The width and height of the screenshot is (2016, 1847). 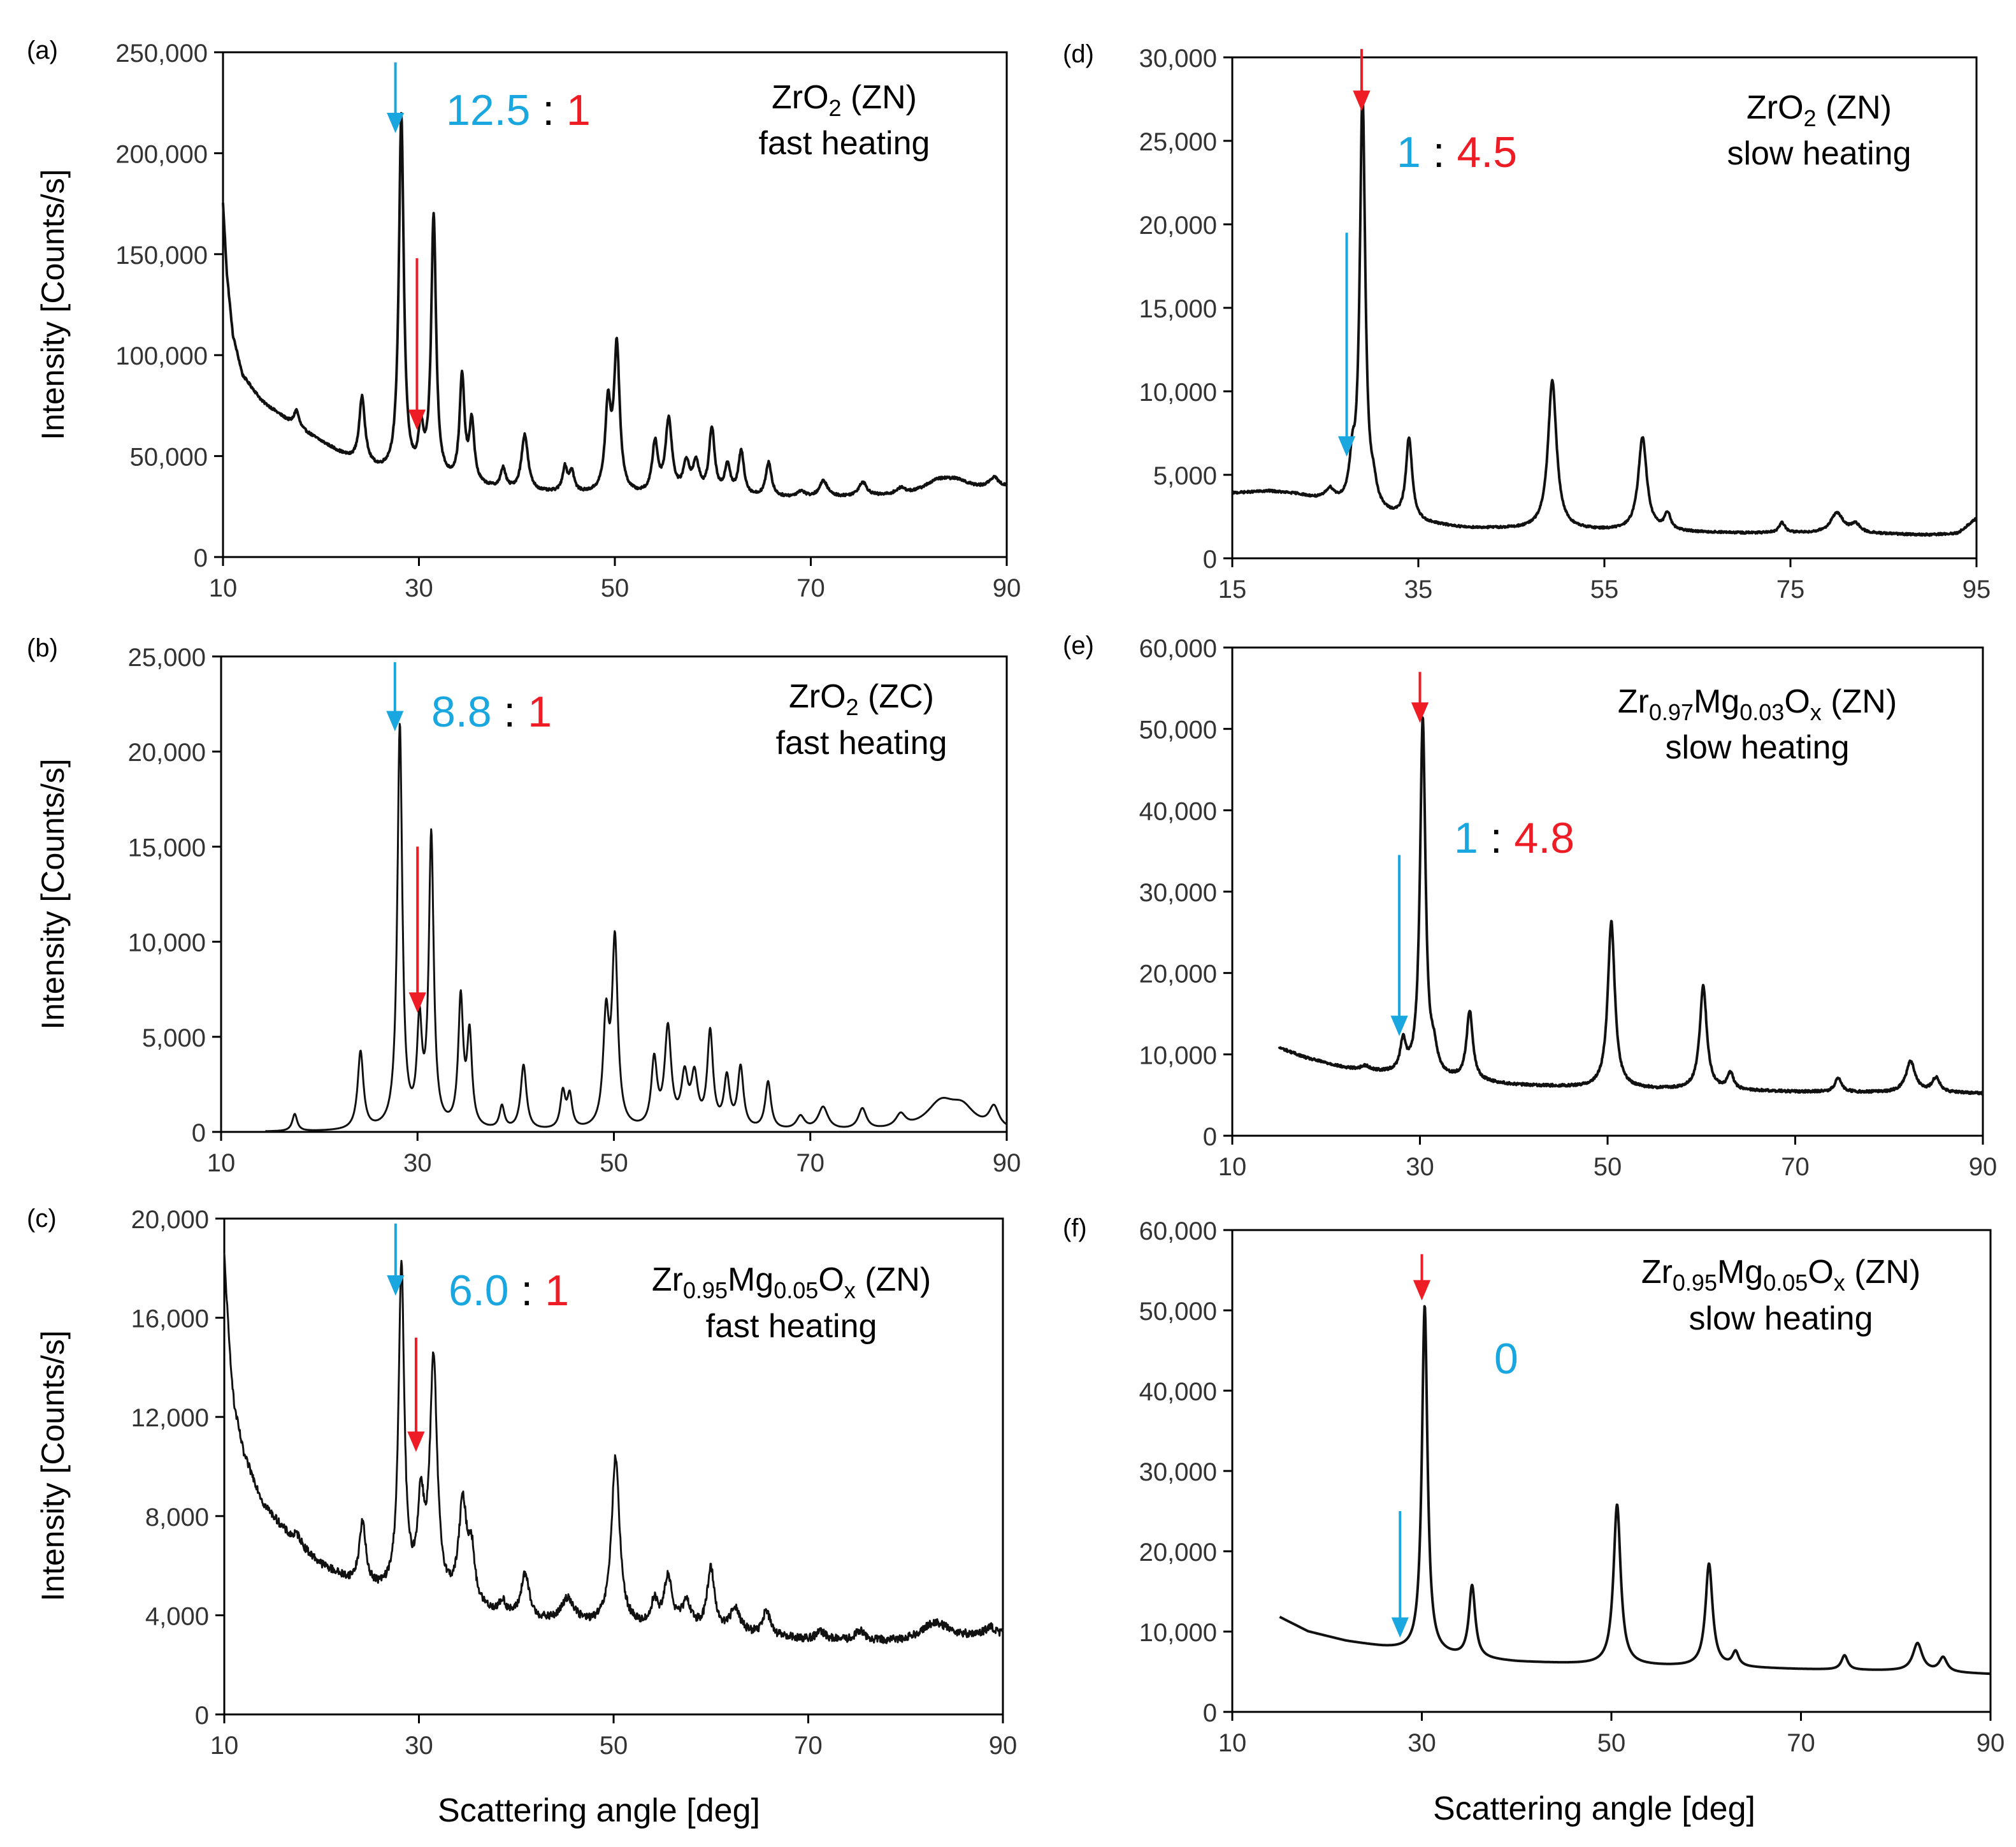 What do you see at coordinates (42, 648) in the screenshot?
I see `panel-b-label: (b)` at bounding box center [42, 648].